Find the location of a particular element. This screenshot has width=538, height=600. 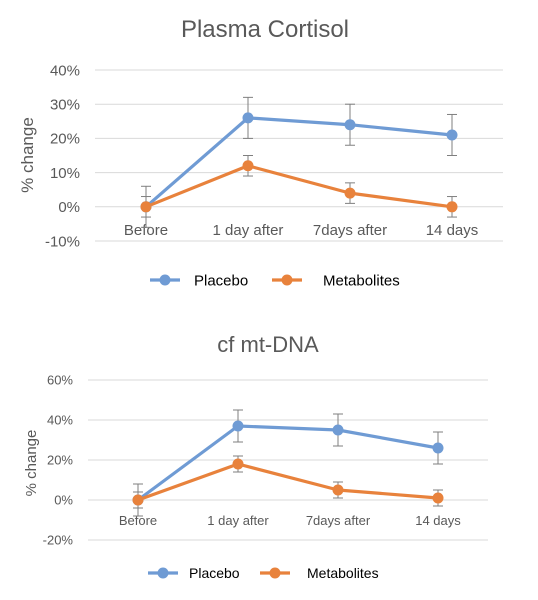

y-tick-label: -10% is located at coordinates (62, 241).